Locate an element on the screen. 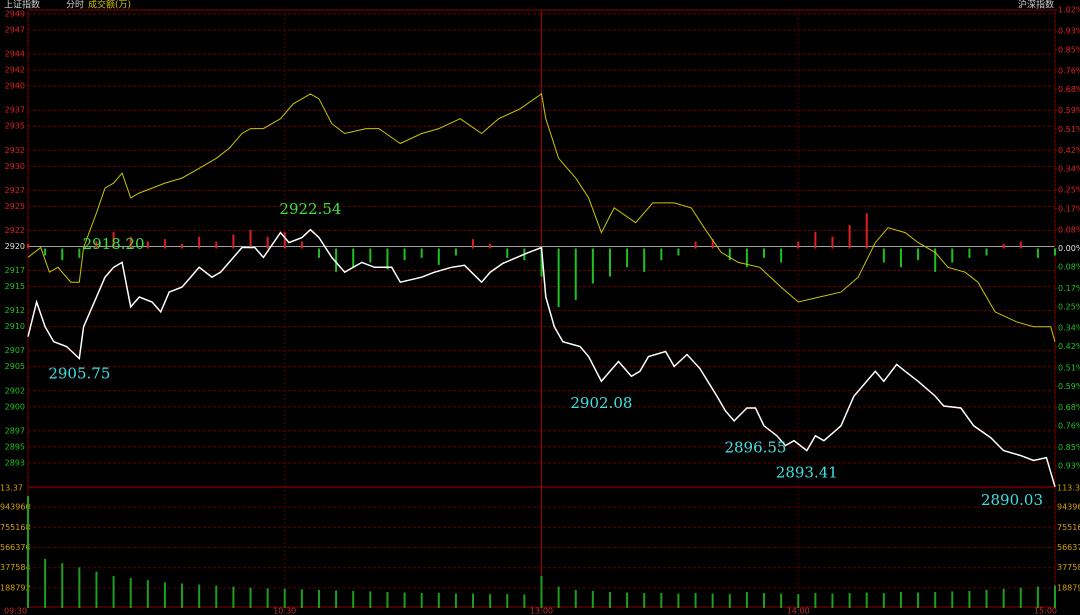  y-tick-label: 2922 is located at coordinates (15, 230).